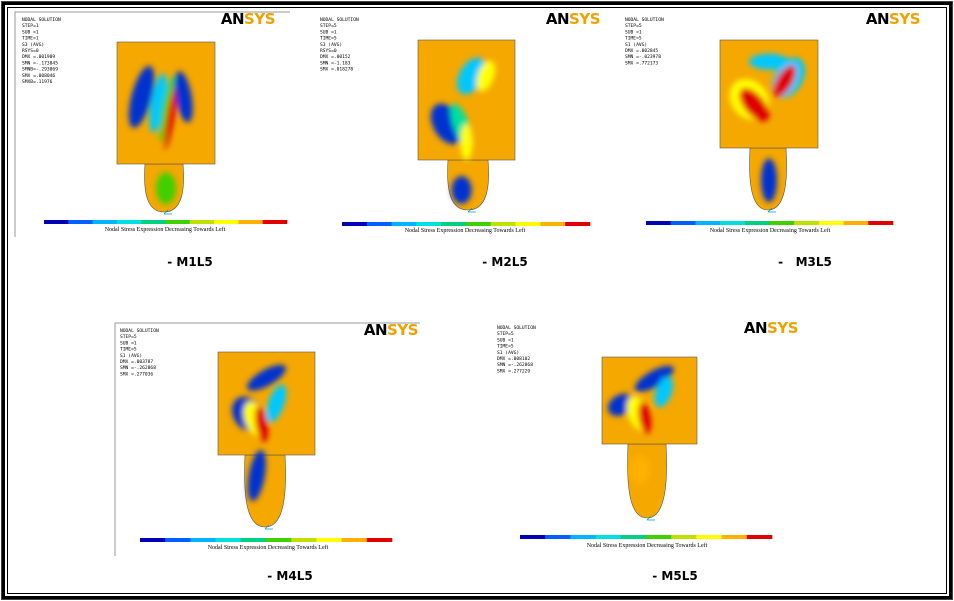  Describe the element at coordinates (138, 368) in the screenshot. I see `header-line: SMN =-.262868` at that location.